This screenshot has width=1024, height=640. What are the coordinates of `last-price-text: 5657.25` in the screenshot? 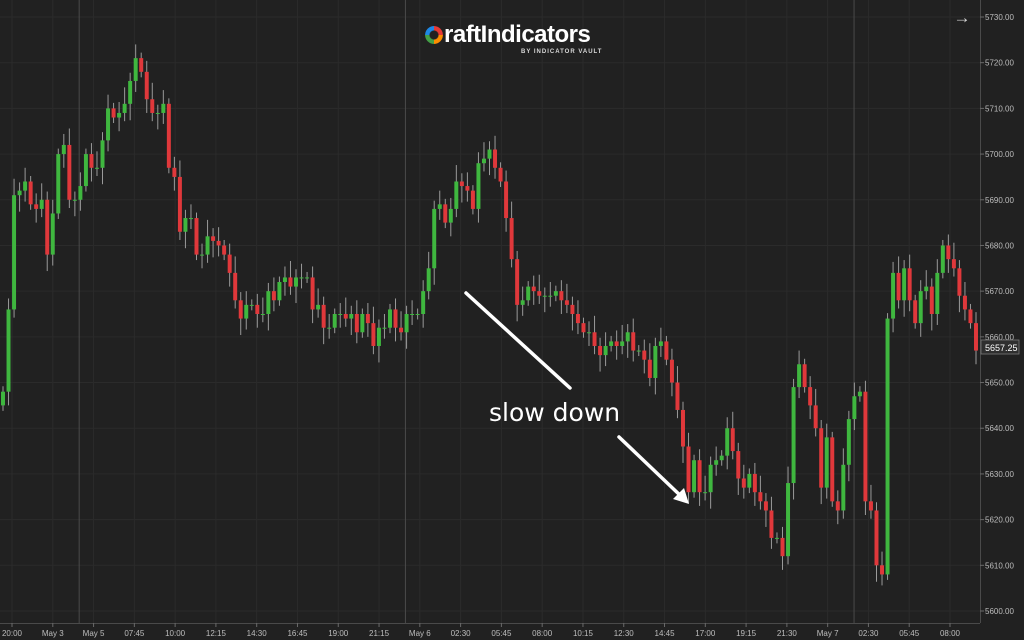 It's located at (1001, 348).